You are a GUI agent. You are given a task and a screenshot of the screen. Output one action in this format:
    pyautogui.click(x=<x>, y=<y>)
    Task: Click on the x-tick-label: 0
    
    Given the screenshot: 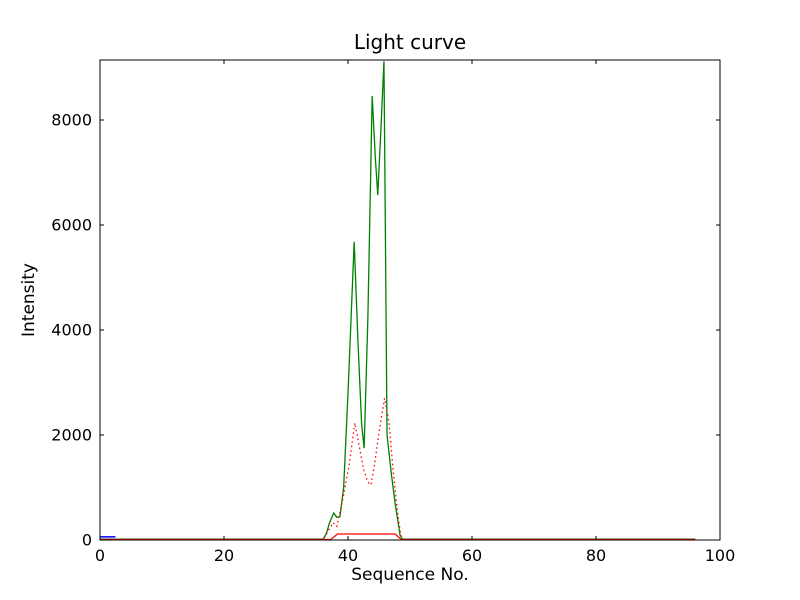 What is the action you would take?
    pyautogui.click(x=100, y=555)
    